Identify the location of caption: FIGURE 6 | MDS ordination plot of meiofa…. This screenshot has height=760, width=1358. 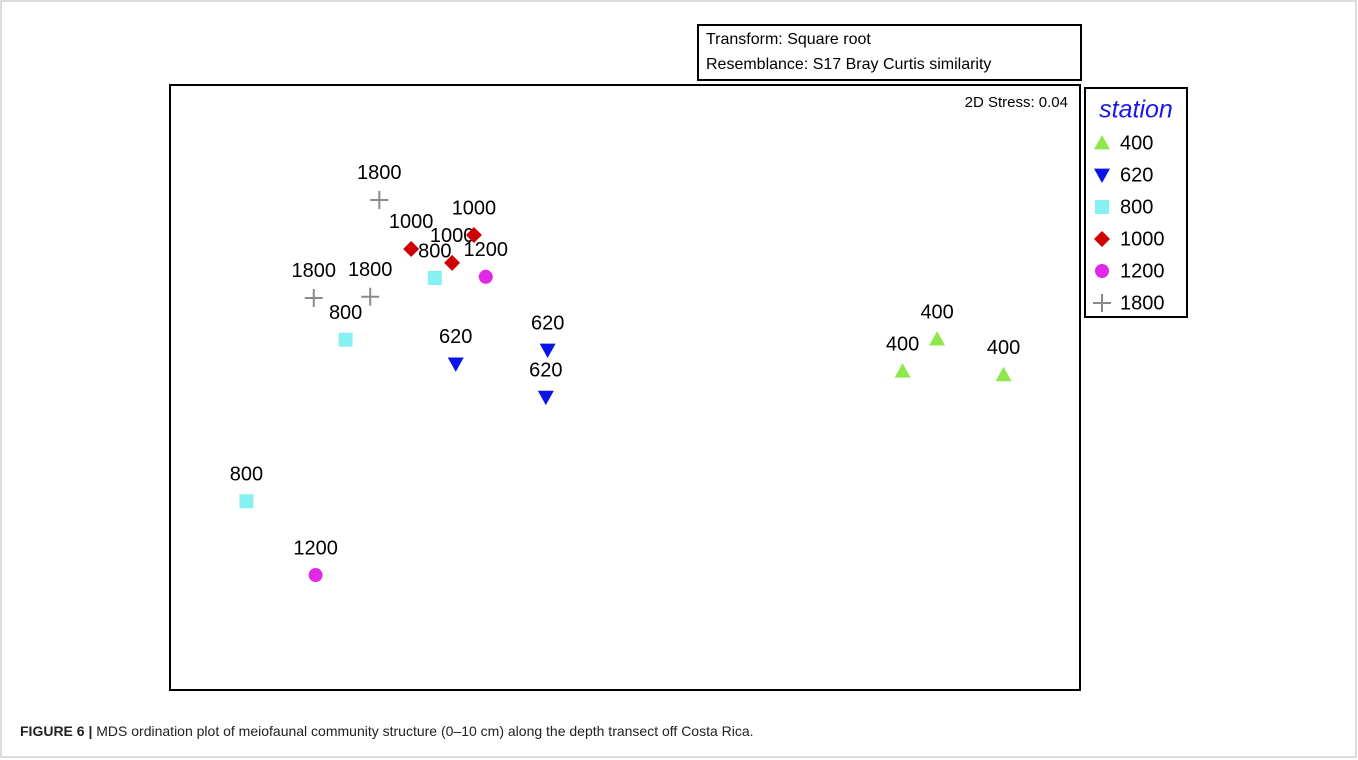
(387, 731).